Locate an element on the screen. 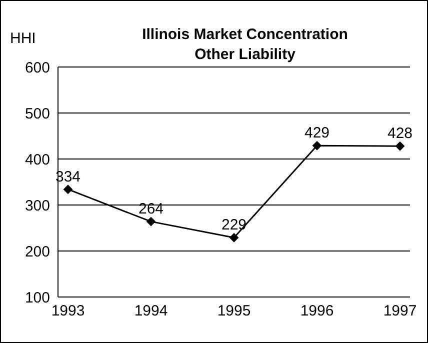 This screenshot has width=428, height=343. x-tick-label: 1997 is located at coordinates (400, 311).